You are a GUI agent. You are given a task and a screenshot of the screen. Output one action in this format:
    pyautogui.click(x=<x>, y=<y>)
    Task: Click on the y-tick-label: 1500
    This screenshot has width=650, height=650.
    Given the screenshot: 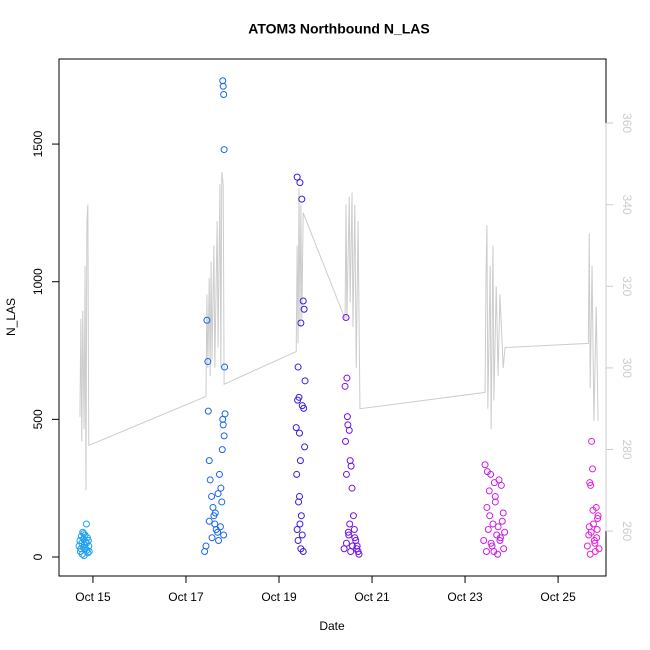 What is the action you would take?
    pyautogui.click(x=38, y=143)
    